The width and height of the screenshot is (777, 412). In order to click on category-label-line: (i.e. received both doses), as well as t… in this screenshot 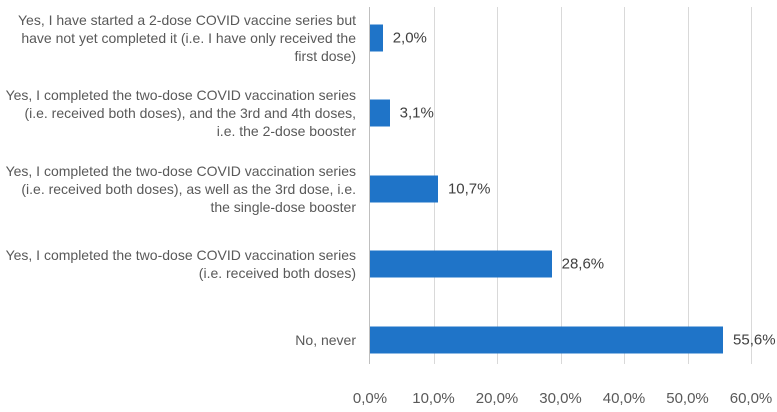, I will do `click(188, 189)`.